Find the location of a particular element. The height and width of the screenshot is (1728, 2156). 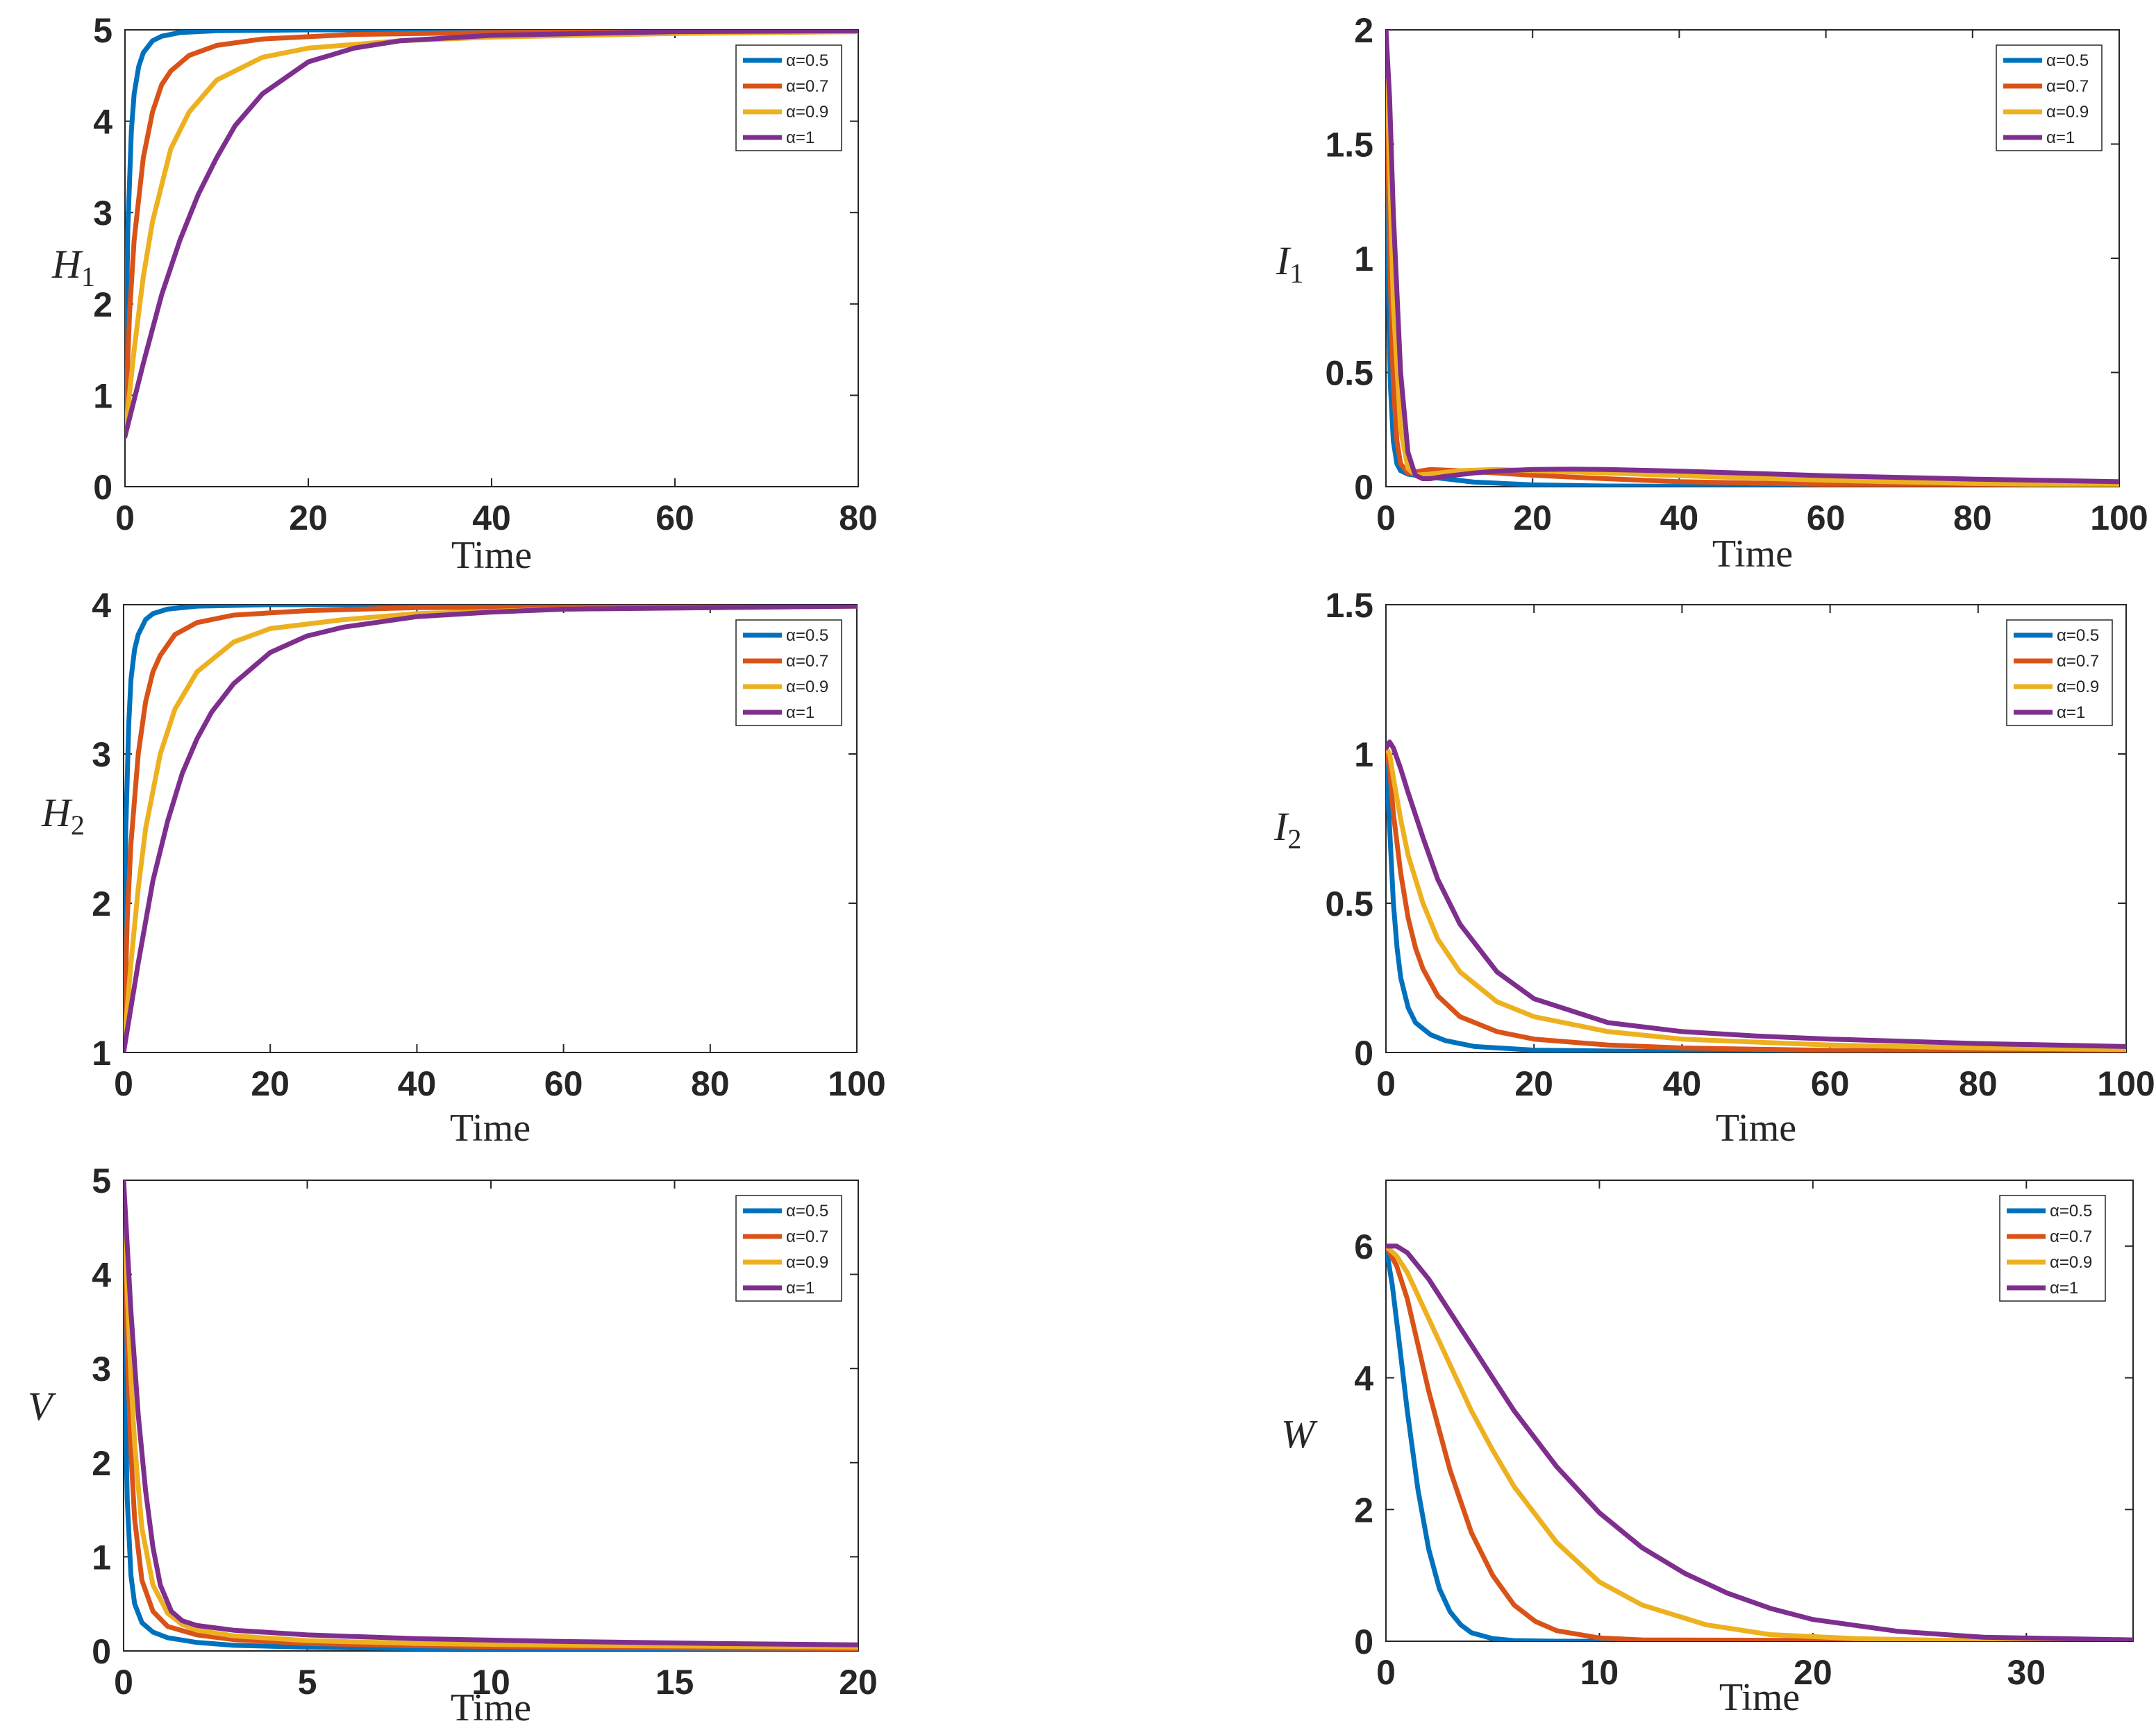

chart-H2: 0 20 40 60 80 100 1 2 3 4 Time H2 α=0.5 α=0.7 α=0.9 α=1 is located at coordinates (463, 868).